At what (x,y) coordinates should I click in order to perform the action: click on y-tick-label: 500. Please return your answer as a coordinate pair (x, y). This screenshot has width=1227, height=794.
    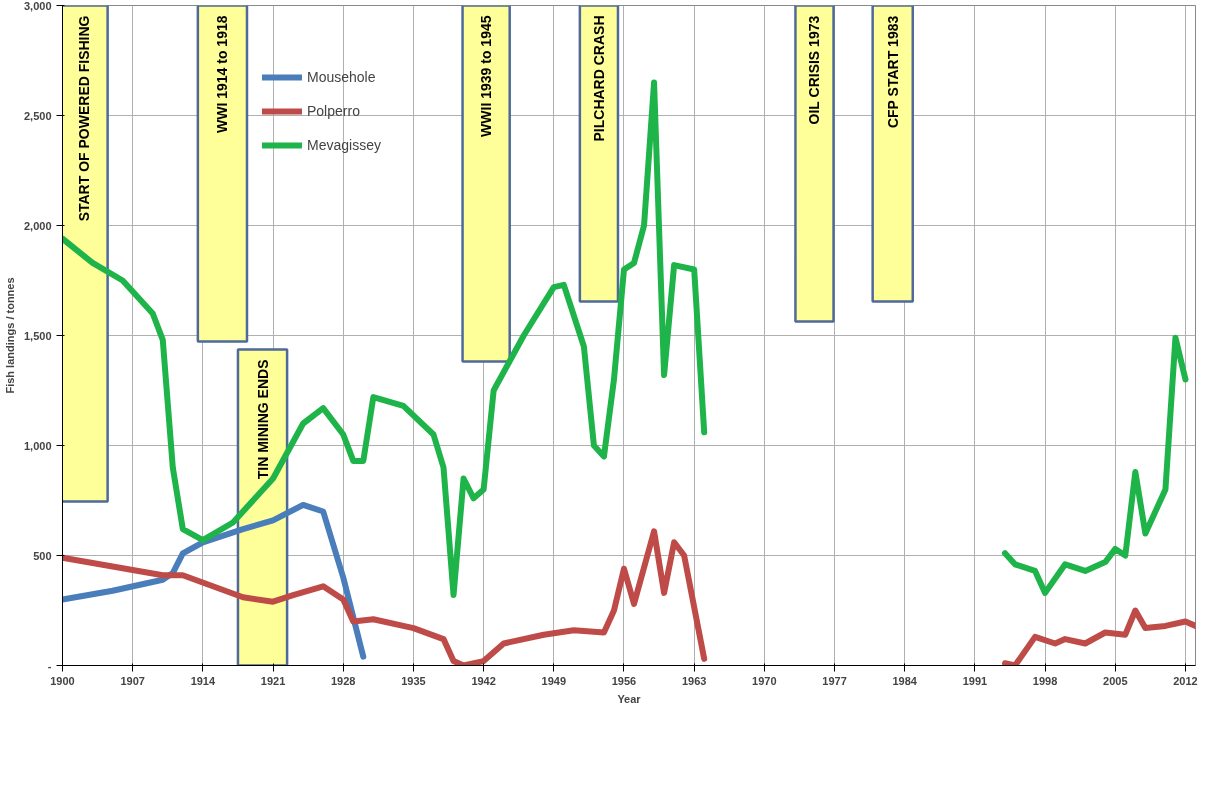
    Looking at the image, I should click on (42, 555).